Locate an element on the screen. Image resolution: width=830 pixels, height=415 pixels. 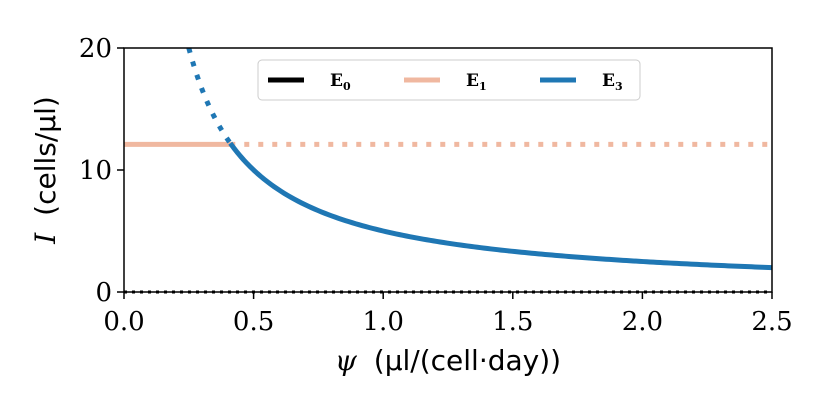
x-tick-label: 1.0 is located at coordinates (383, 322).